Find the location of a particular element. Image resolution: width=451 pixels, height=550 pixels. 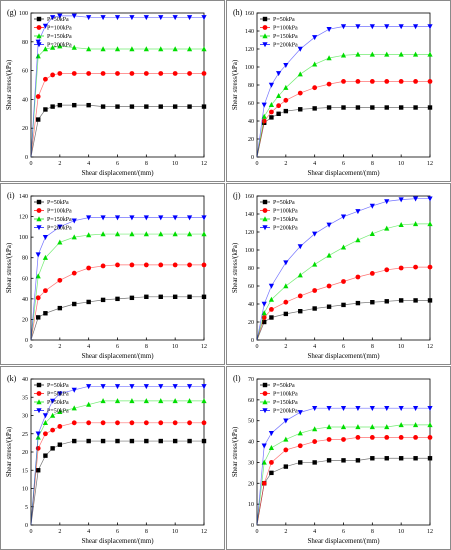

x-axis-label: Shear displacement/(mm) is located at coordinates (343, 356).